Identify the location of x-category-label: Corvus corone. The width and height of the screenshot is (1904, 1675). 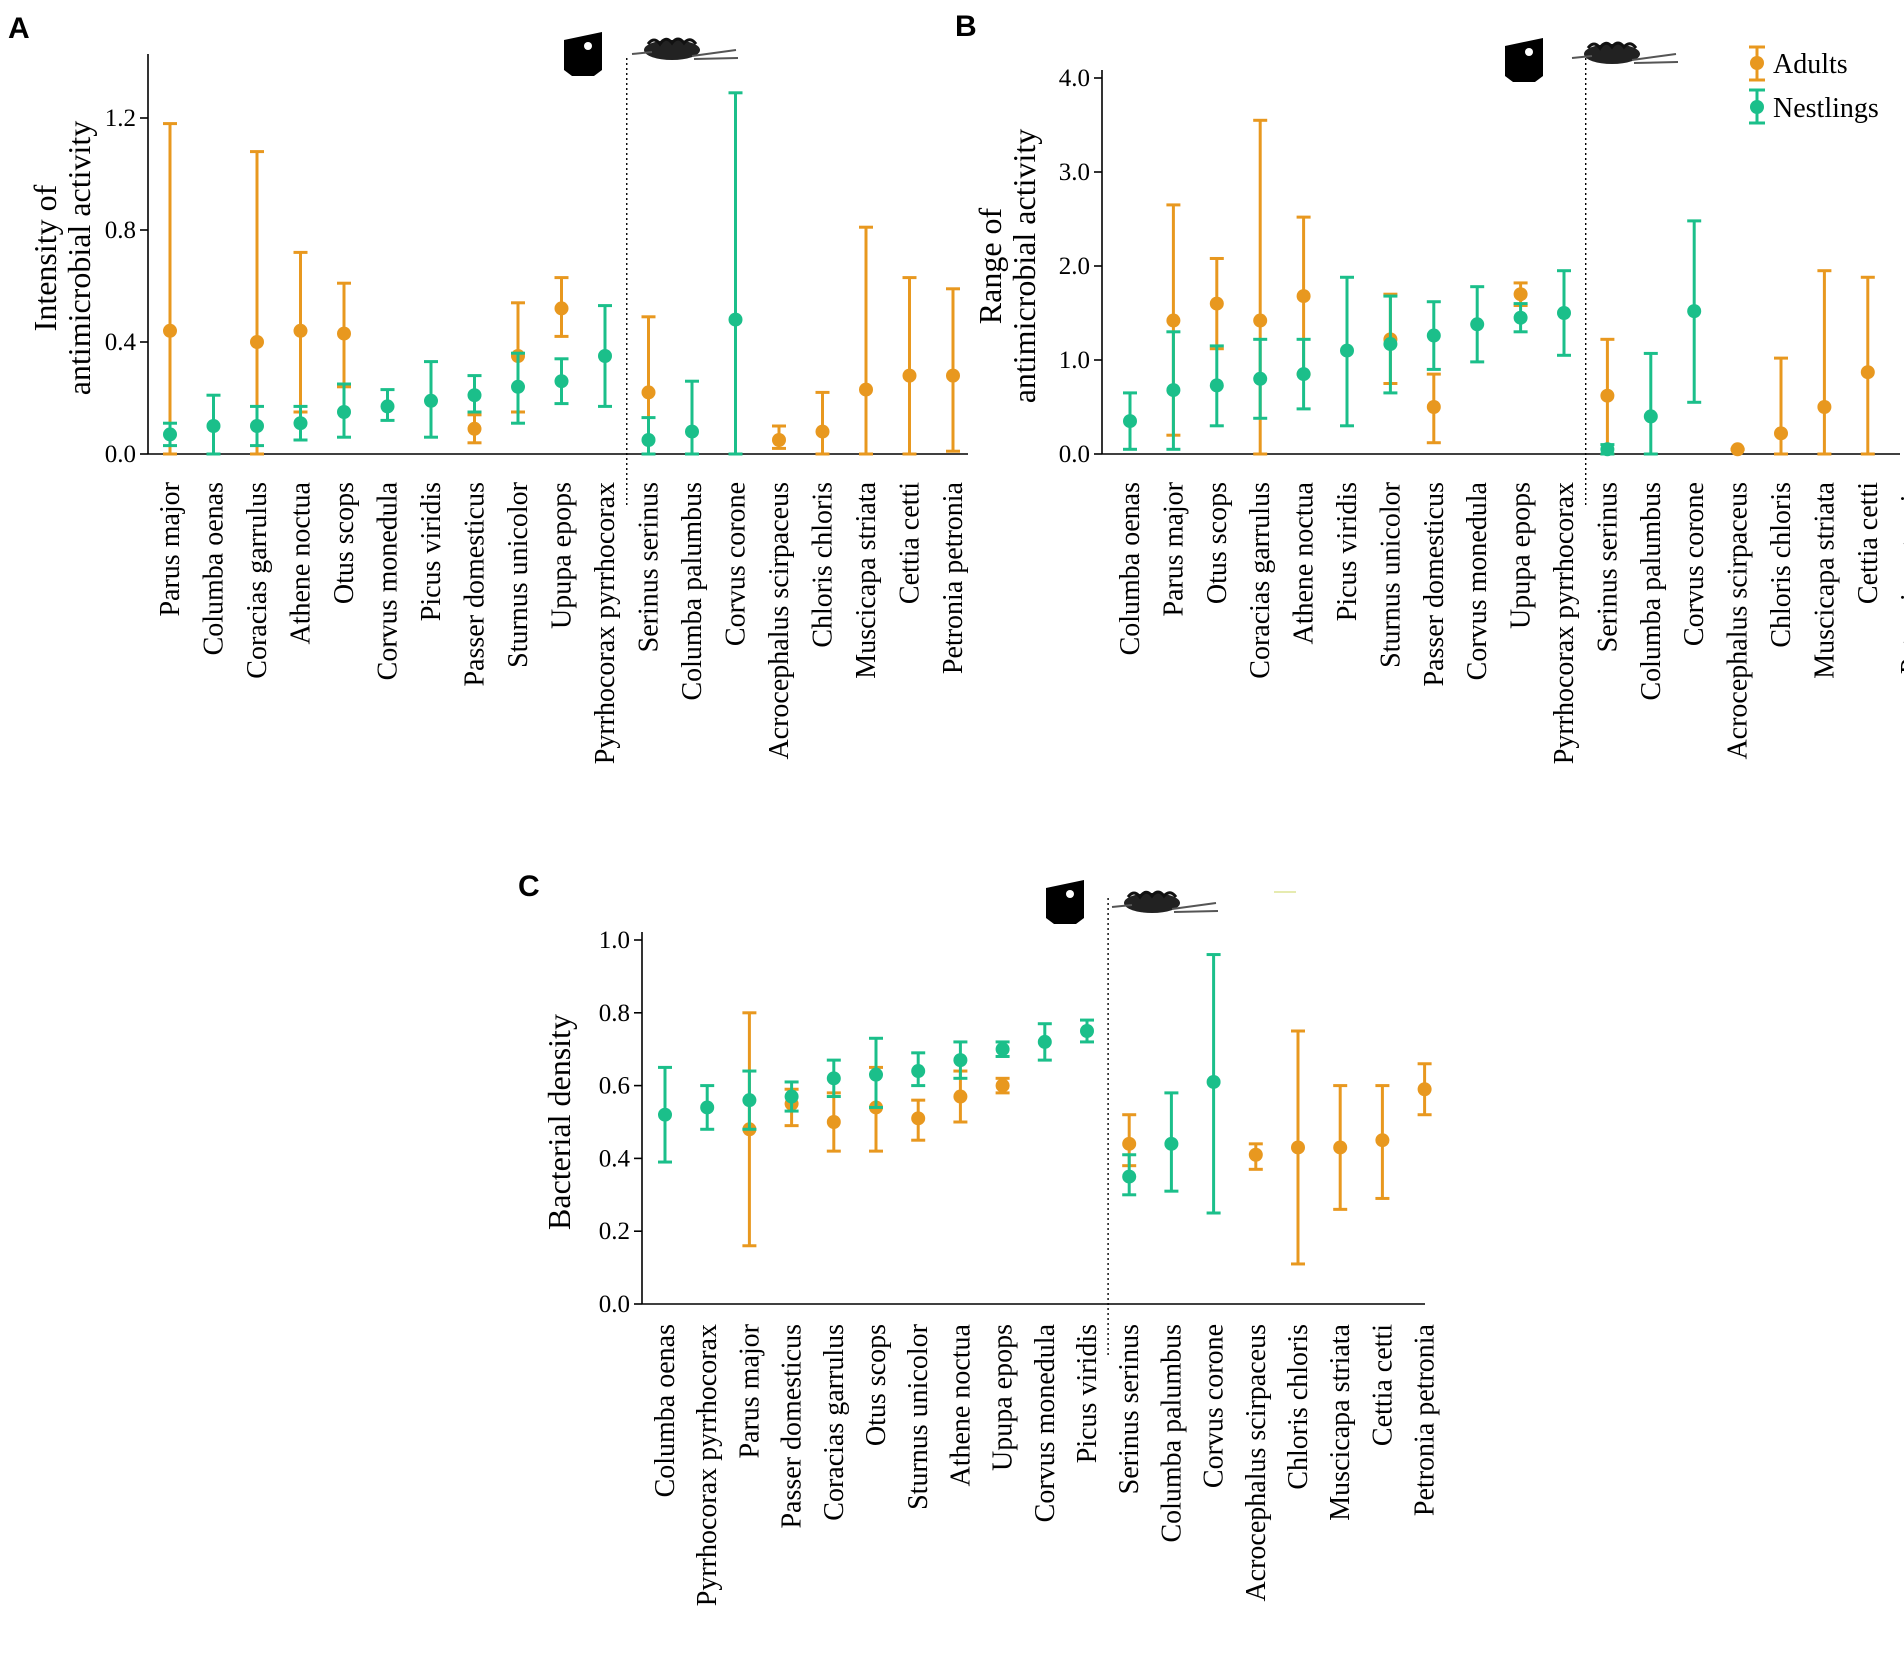
(1694, 564).